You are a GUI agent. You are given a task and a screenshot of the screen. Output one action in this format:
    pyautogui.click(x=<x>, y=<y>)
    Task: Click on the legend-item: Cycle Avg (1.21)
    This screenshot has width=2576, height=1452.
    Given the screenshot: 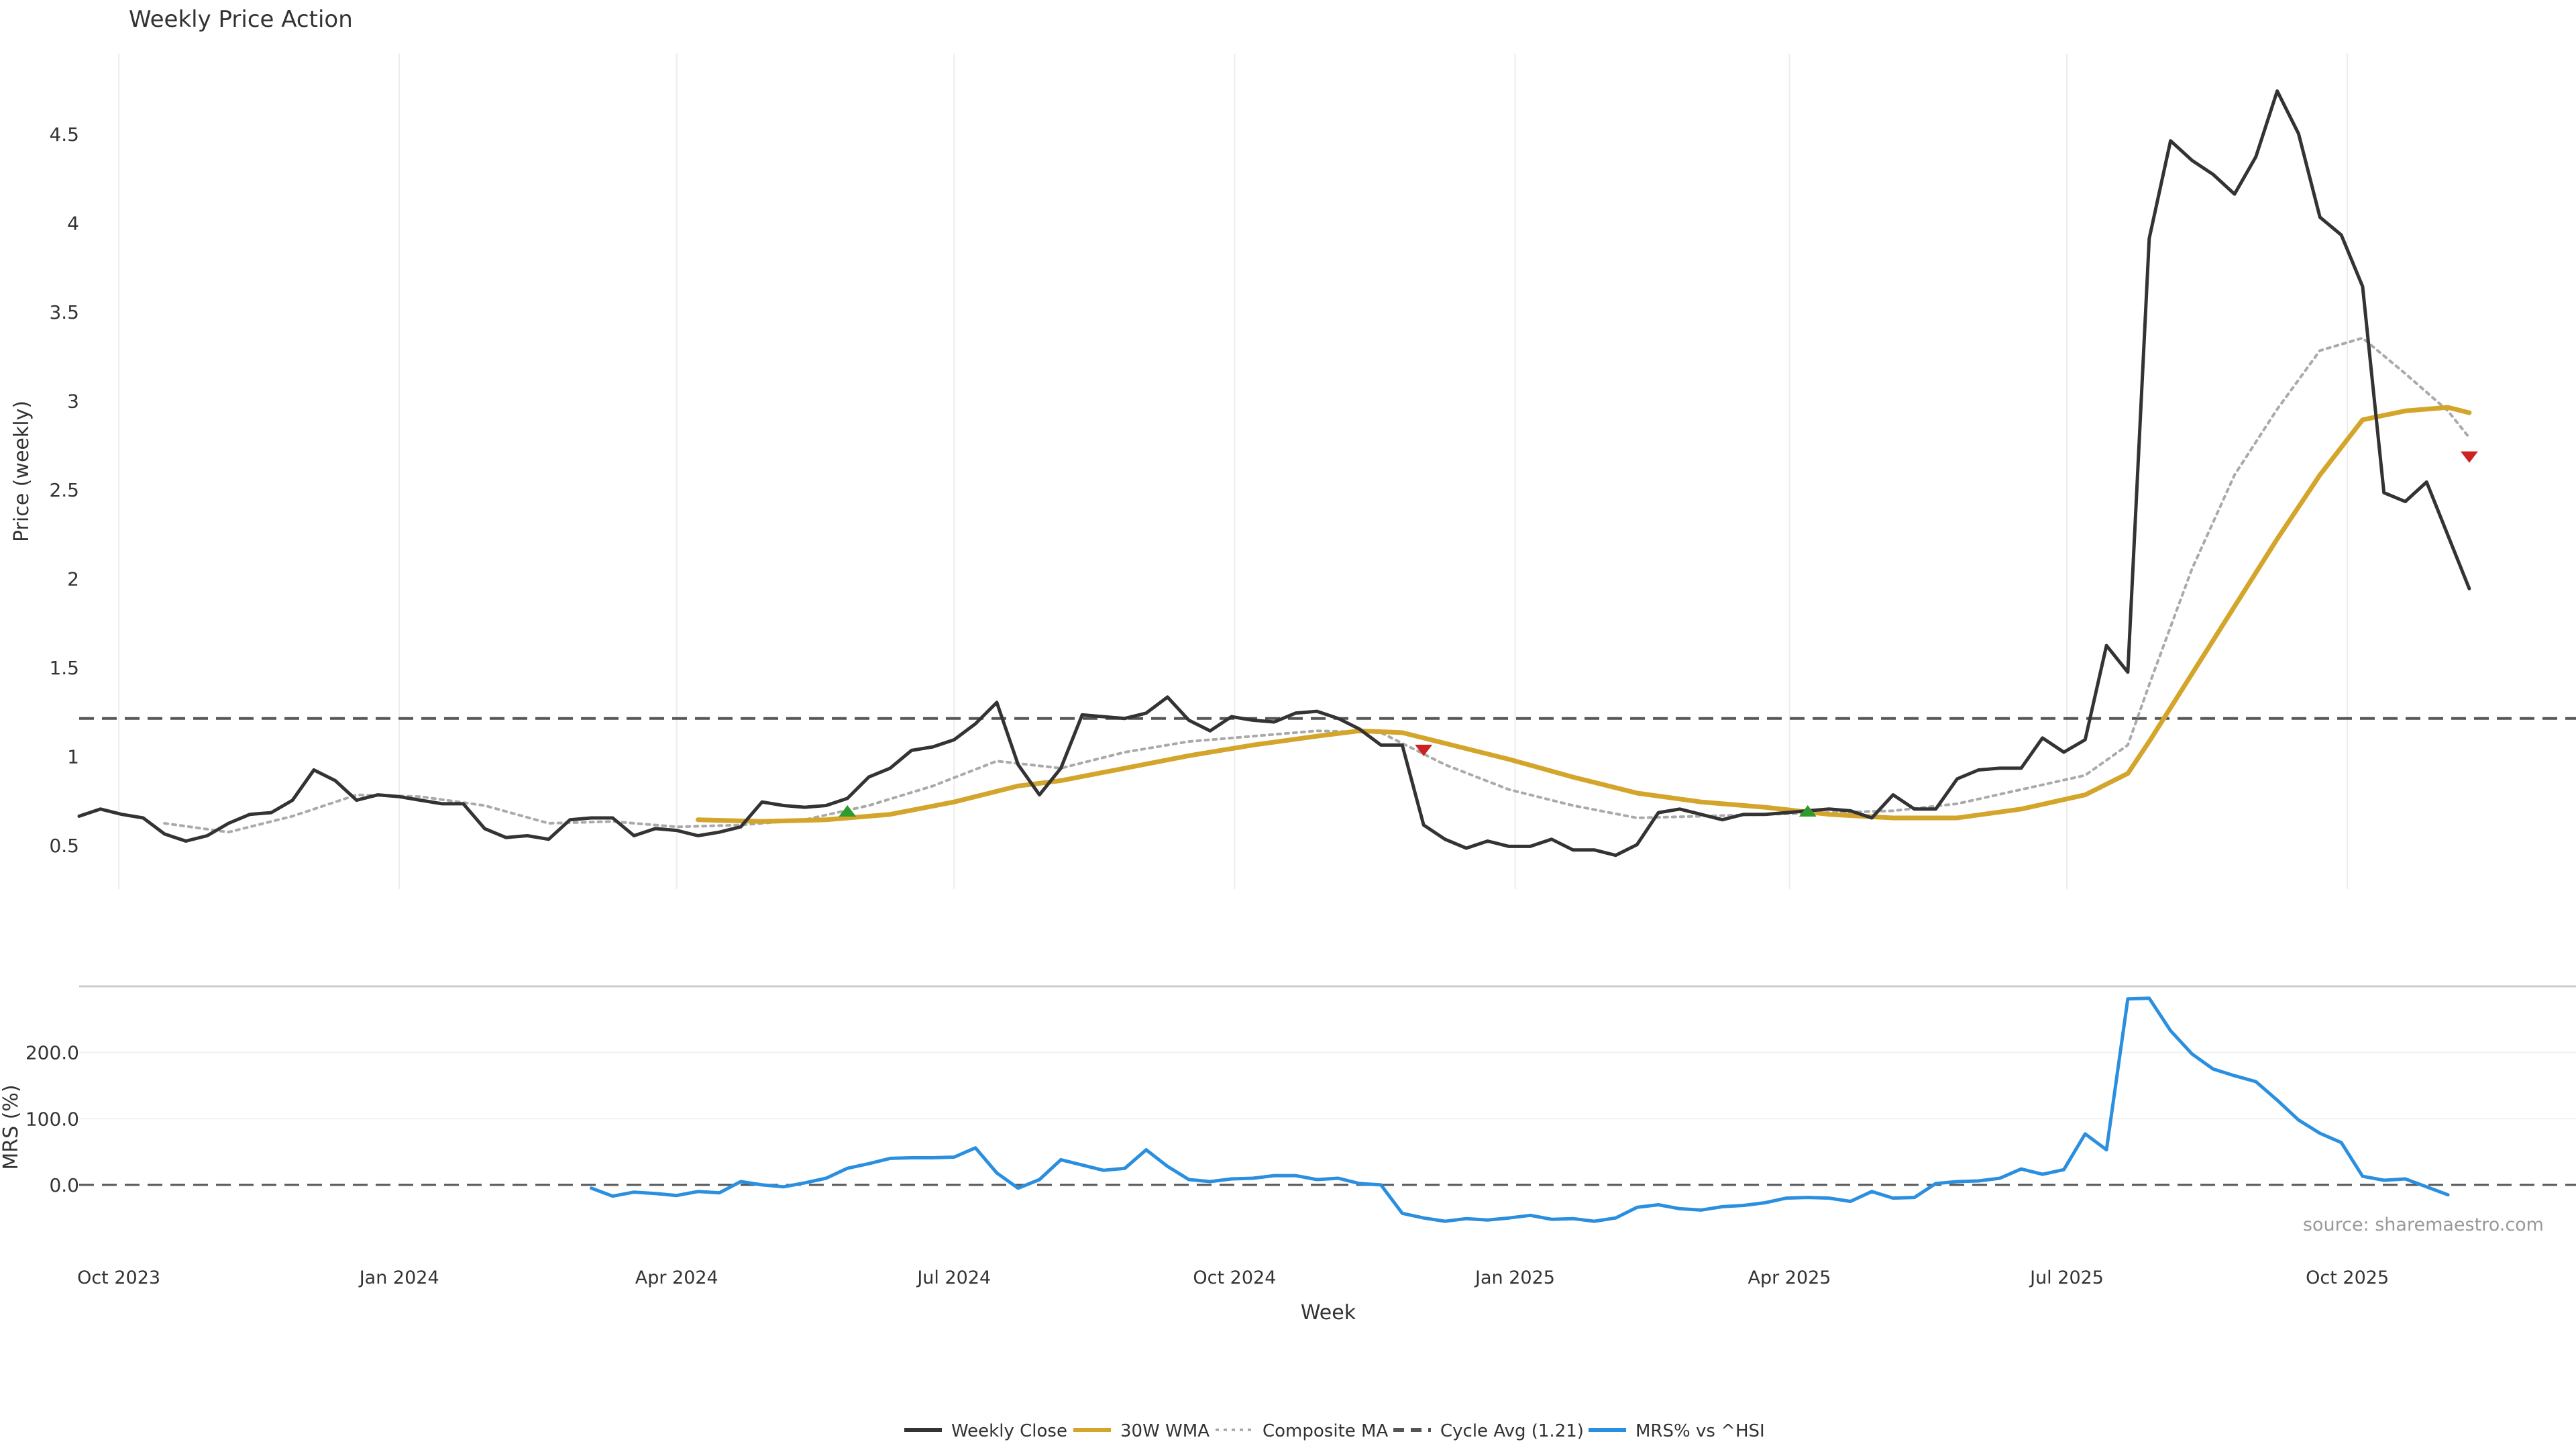 What is the action you would take?
    pyautogui.click(x=1488, y=1431)
    